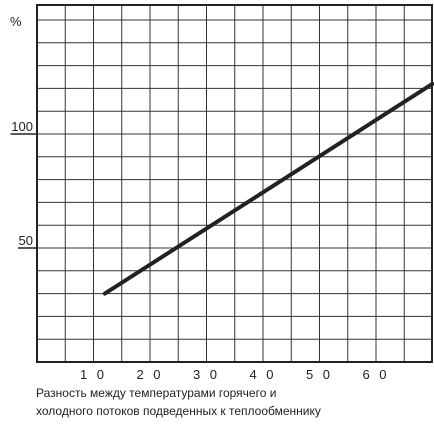  What do you see at coordinates (26, 240) in the screenshot?
I see `y-tick-label: 50` at bounding box center [26, 240].